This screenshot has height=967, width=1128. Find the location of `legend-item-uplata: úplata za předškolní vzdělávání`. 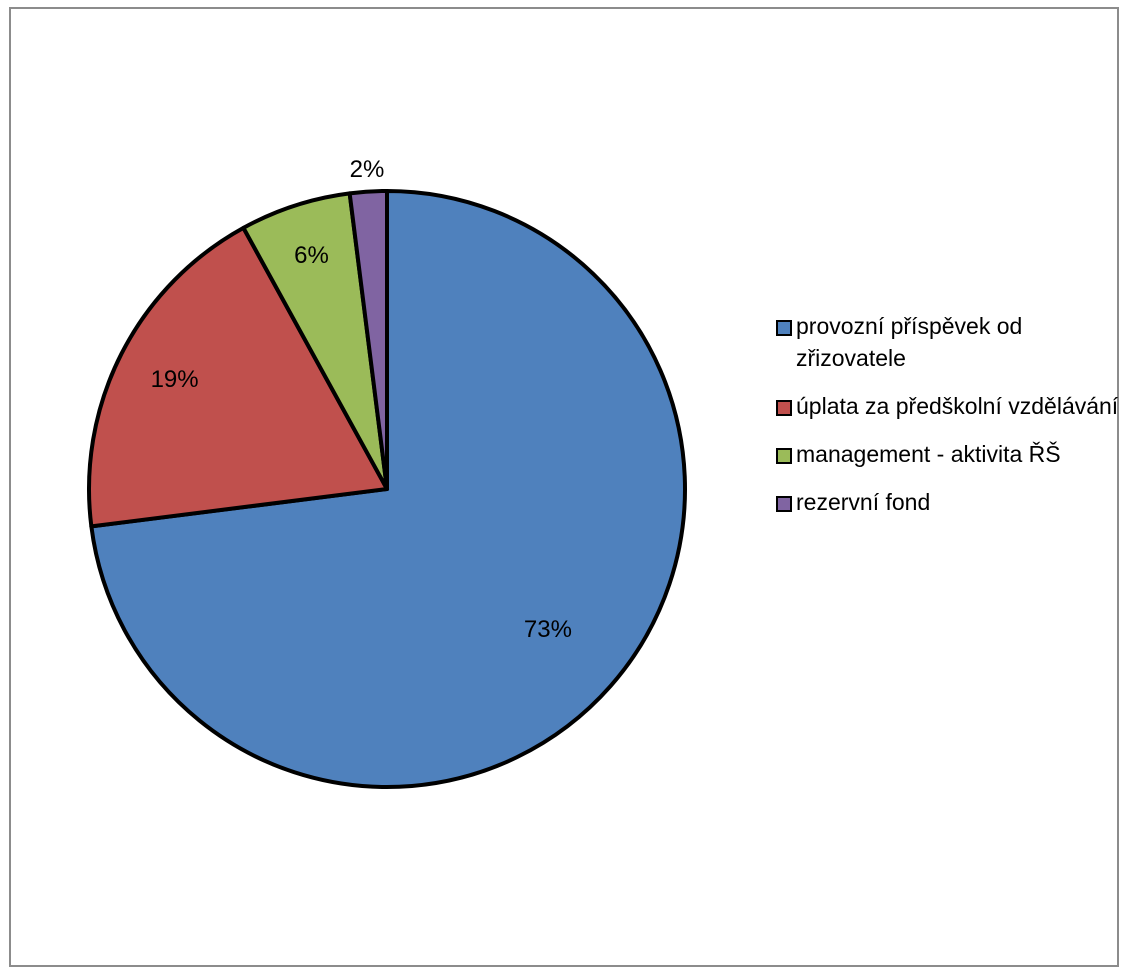

legend-item-uplata: úplata za předškolní vzdělávání is located at coordinates (948, 406).